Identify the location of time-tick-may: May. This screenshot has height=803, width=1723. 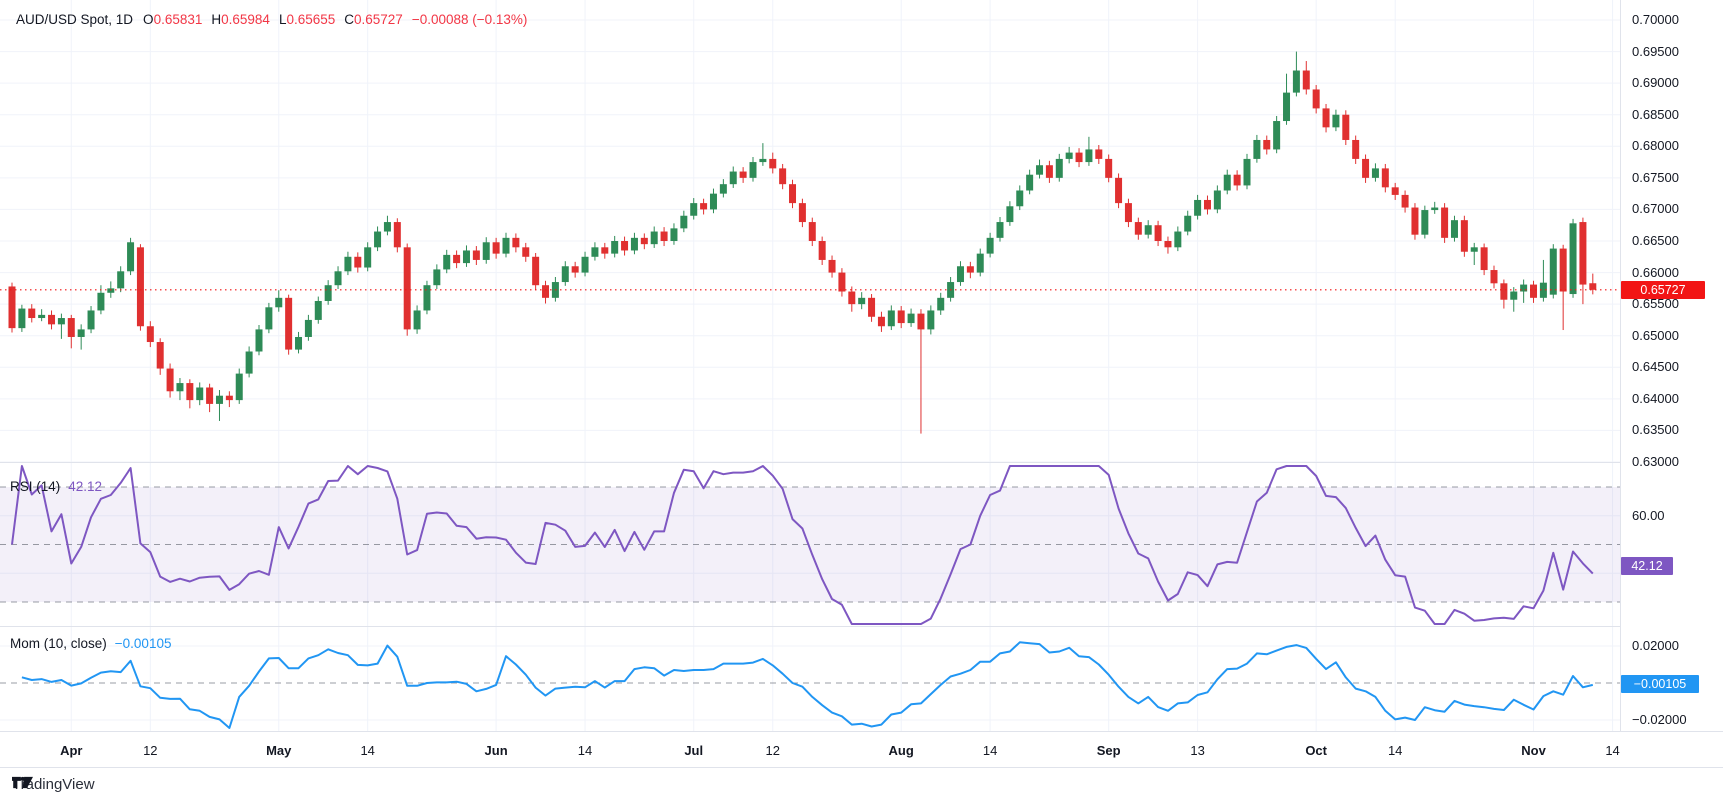
(279, 750).